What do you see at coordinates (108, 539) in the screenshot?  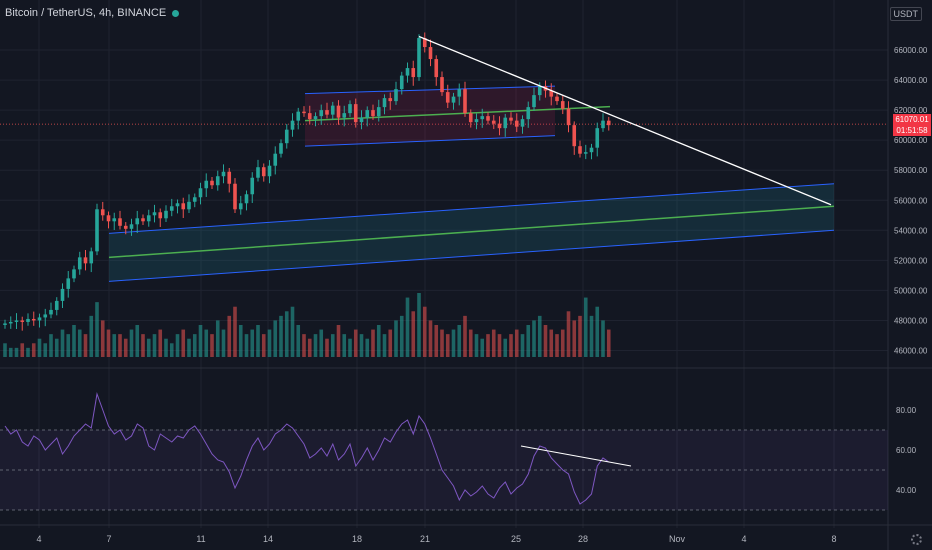 I see `time-tick-label: 7` at bounding box center [108, 539].